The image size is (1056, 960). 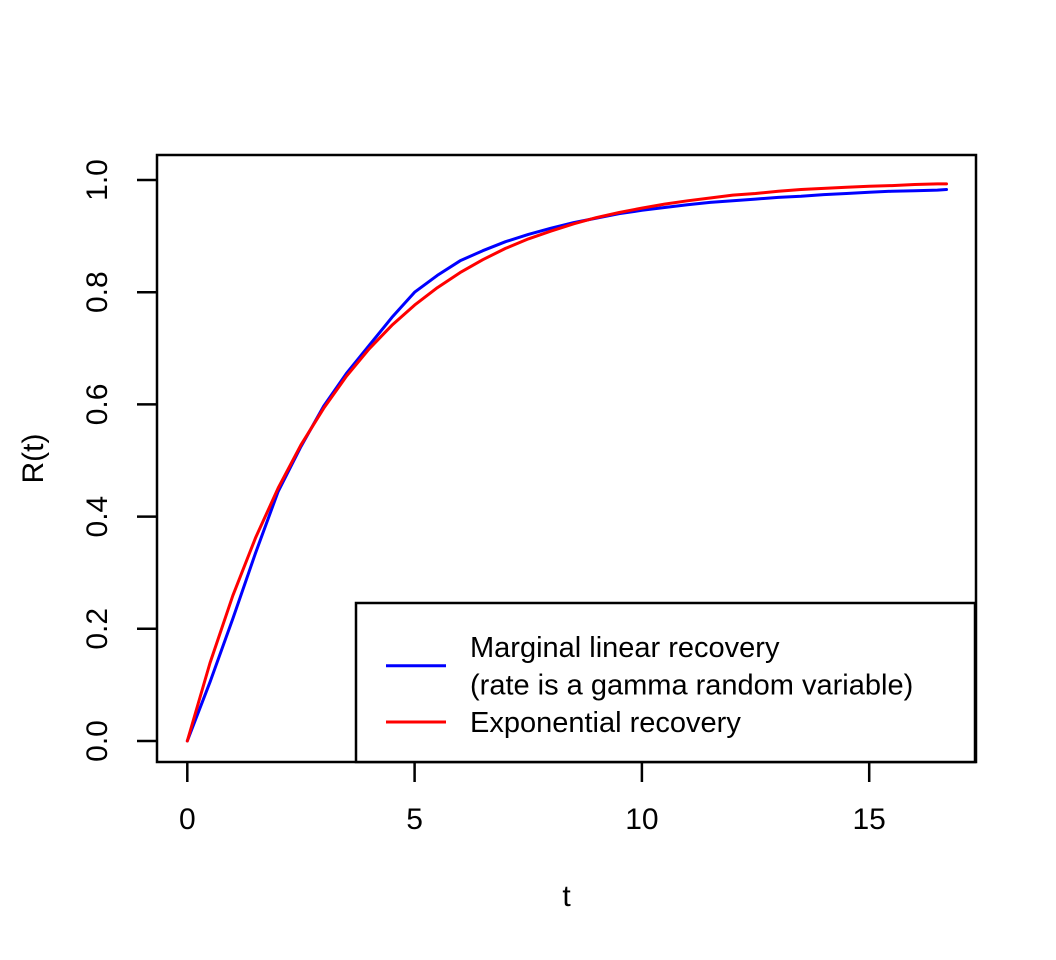 I want to click on y-tick-label: 1.0, so click(x=97, y=180).